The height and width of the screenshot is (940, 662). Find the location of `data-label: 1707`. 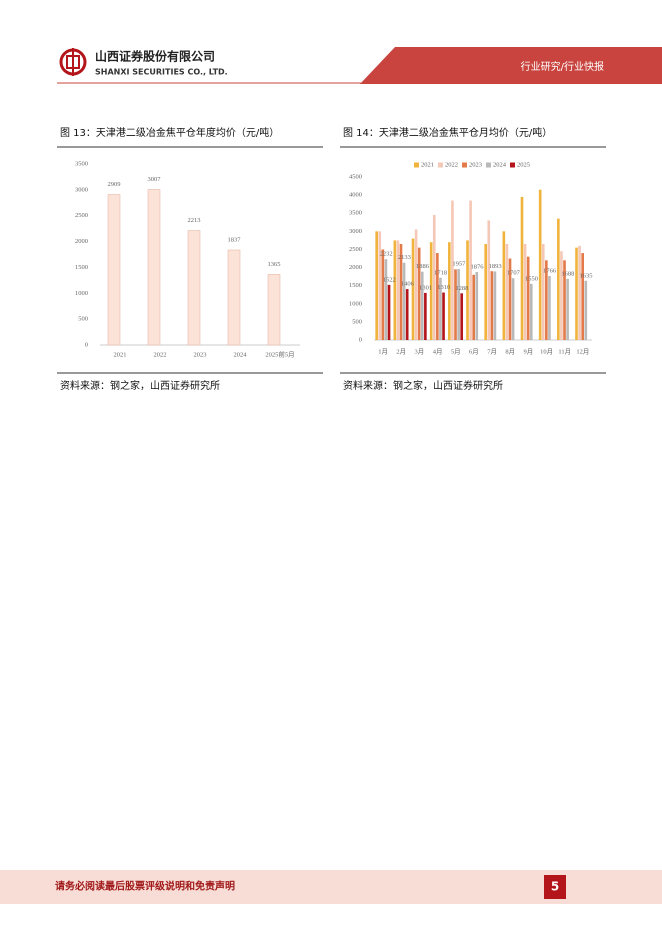

data-label: 1707 is located at coordinates (514, 273).